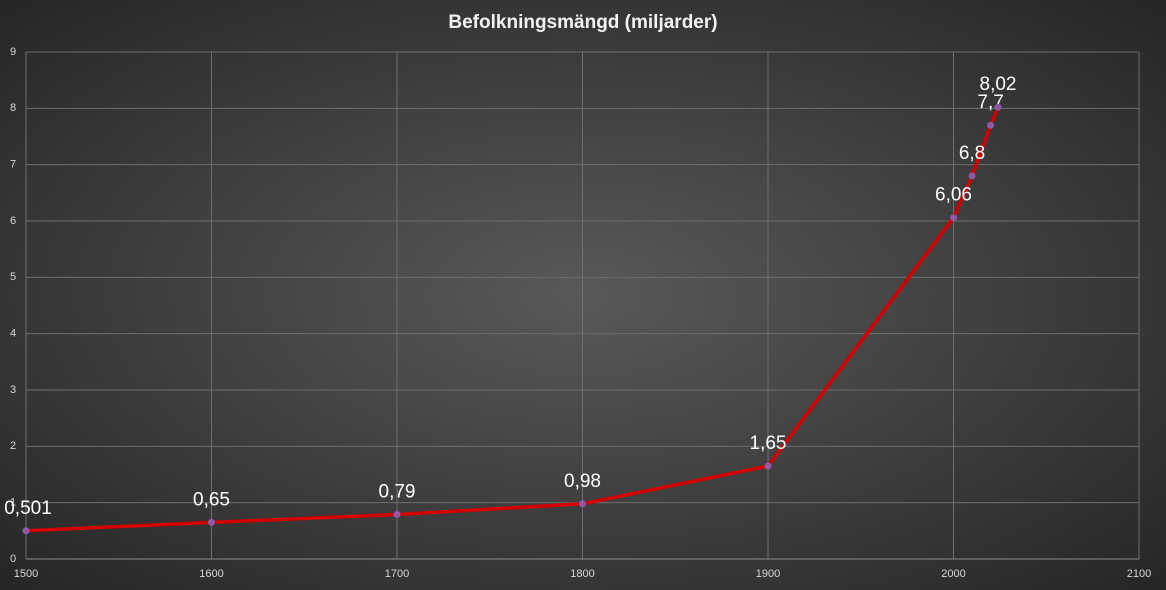  What do you see at coordinates (28, 508) in the screenshot?
I see `data-label: 0,501` at bounding box center [28, 508].